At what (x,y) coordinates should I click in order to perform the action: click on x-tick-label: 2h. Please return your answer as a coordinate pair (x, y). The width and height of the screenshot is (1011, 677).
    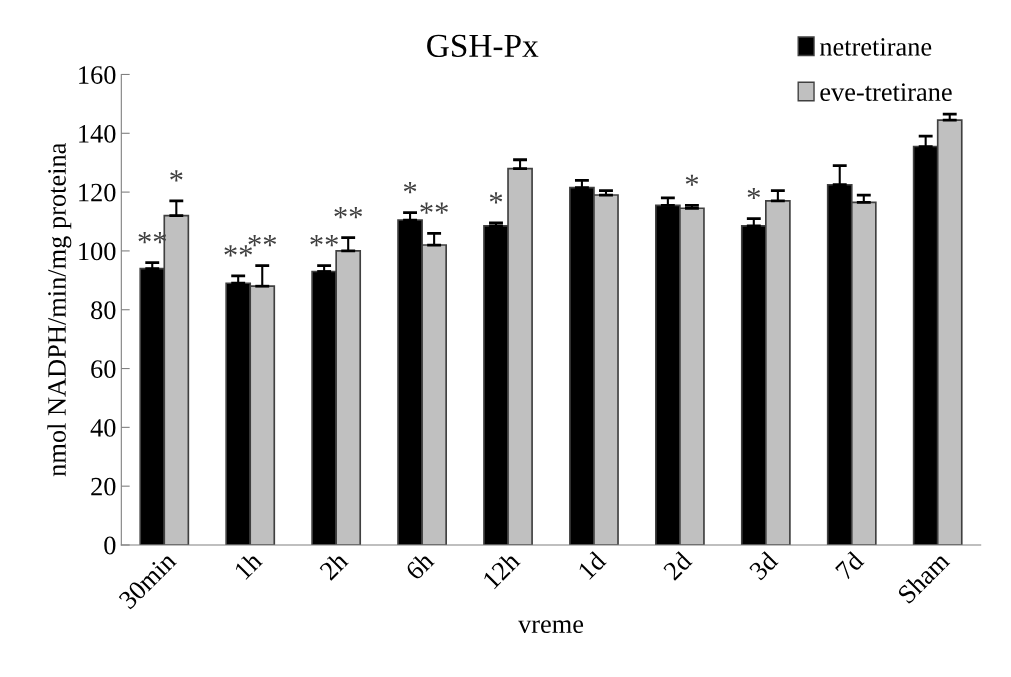
    Looking at the image, I should click on (333, 565).